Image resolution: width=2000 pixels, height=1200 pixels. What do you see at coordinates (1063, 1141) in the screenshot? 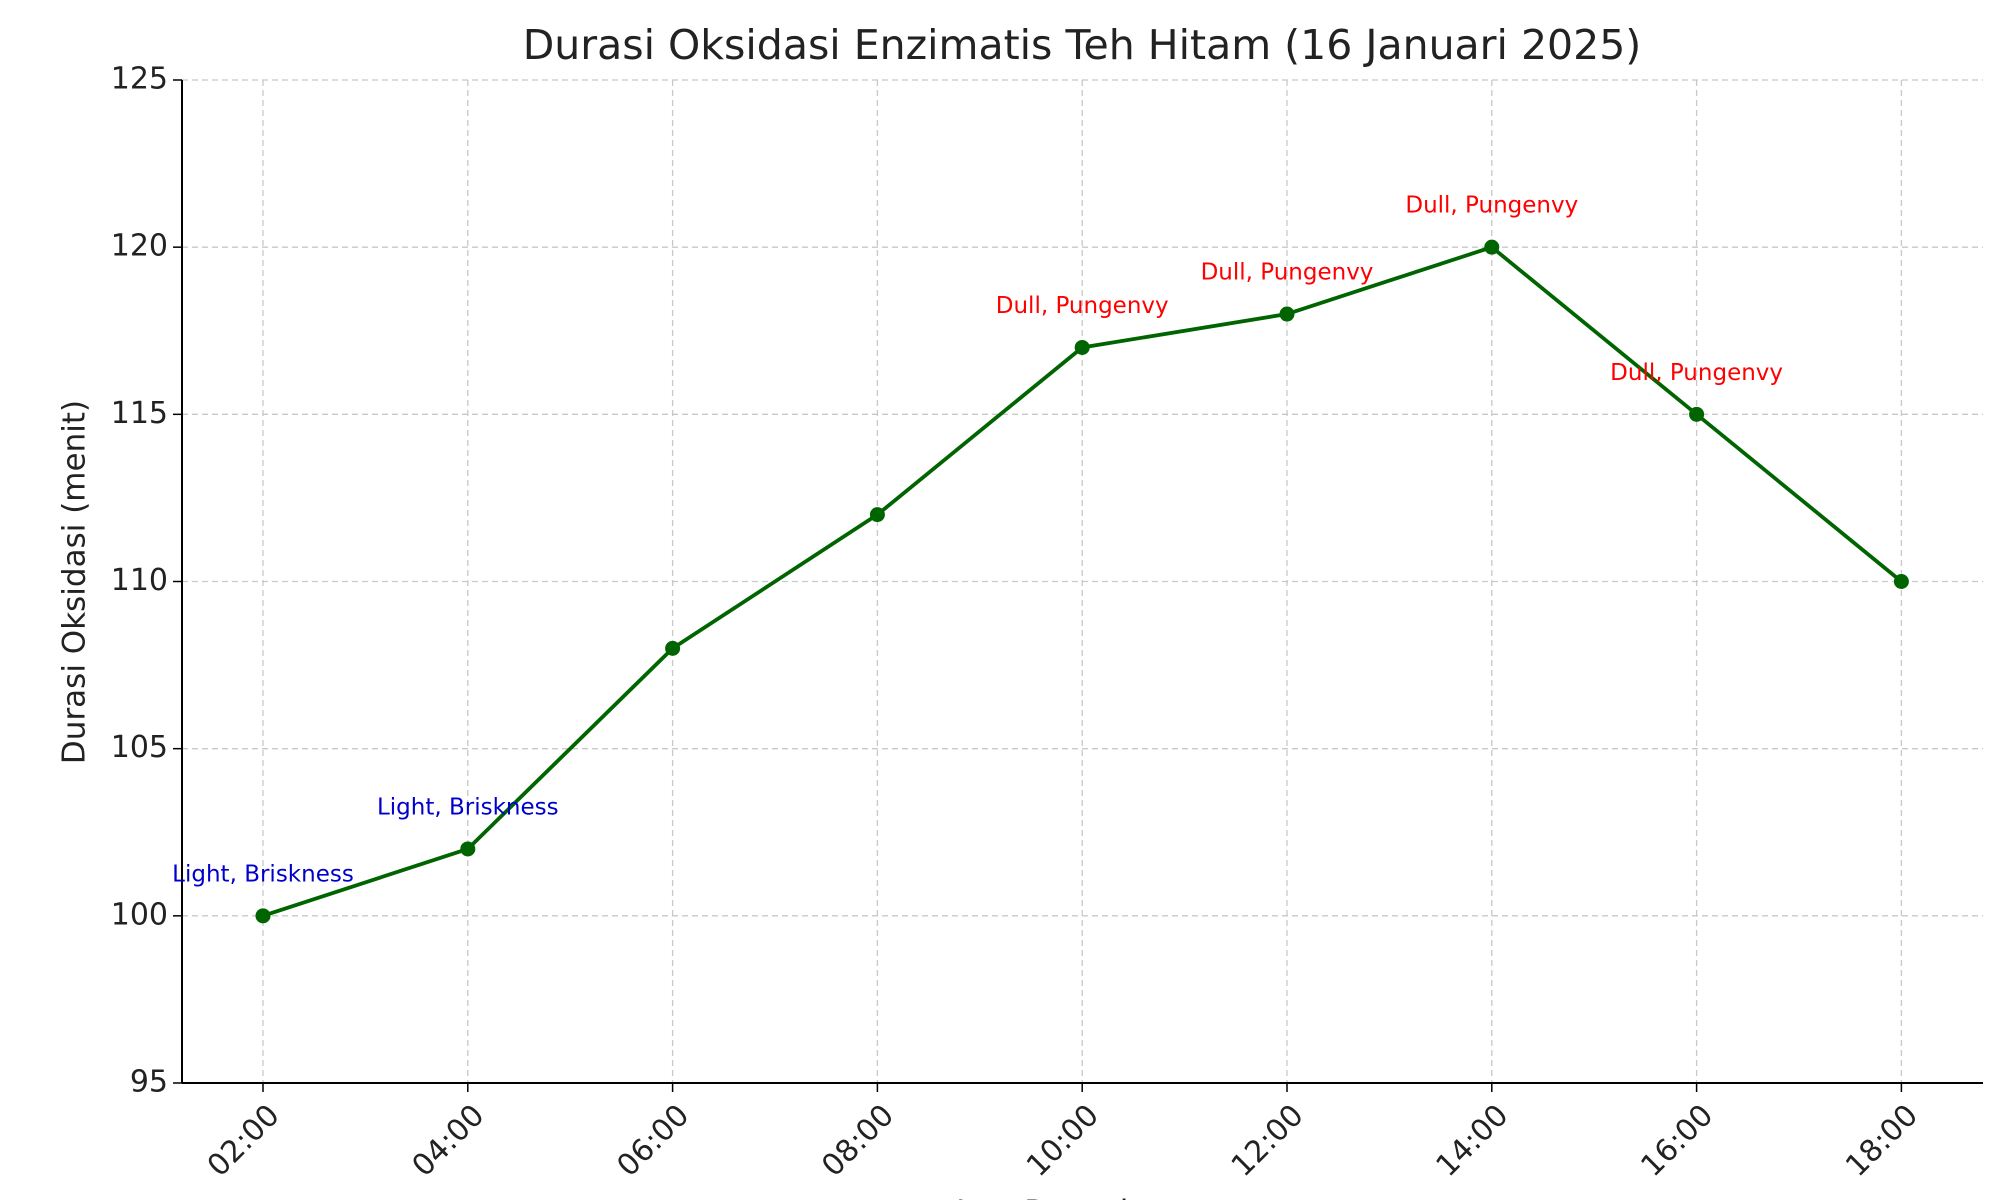
I see `x-tick-label: 10:00` at bounding box center [1063, 1141].